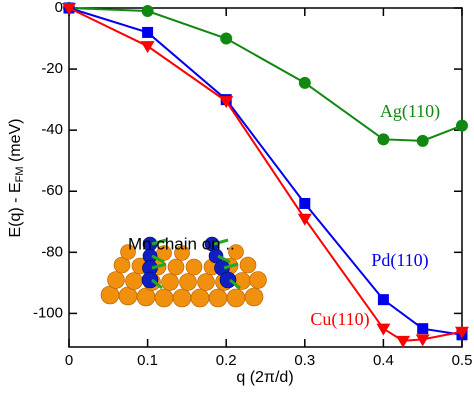 This screenshot has width=474, height=394. I want to click on inset-image, so click(183, 272).